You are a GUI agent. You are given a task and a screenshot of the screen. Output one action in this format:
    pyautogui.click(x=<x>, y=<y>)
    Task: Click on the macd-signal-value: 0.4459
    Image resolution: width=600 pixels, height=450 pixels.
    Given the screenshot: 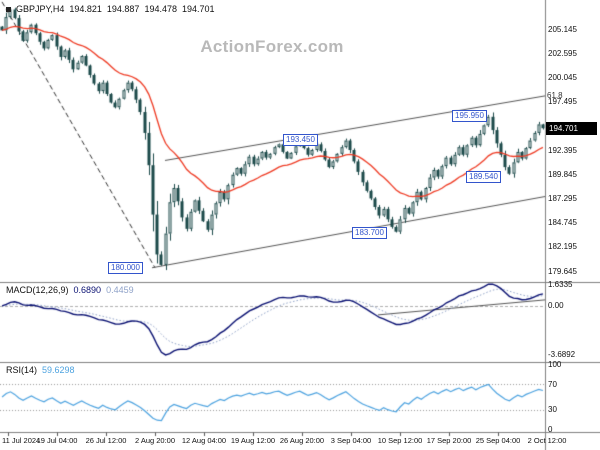 What is the action you would take?
    pyautogui.click(x=120, y=290)
    